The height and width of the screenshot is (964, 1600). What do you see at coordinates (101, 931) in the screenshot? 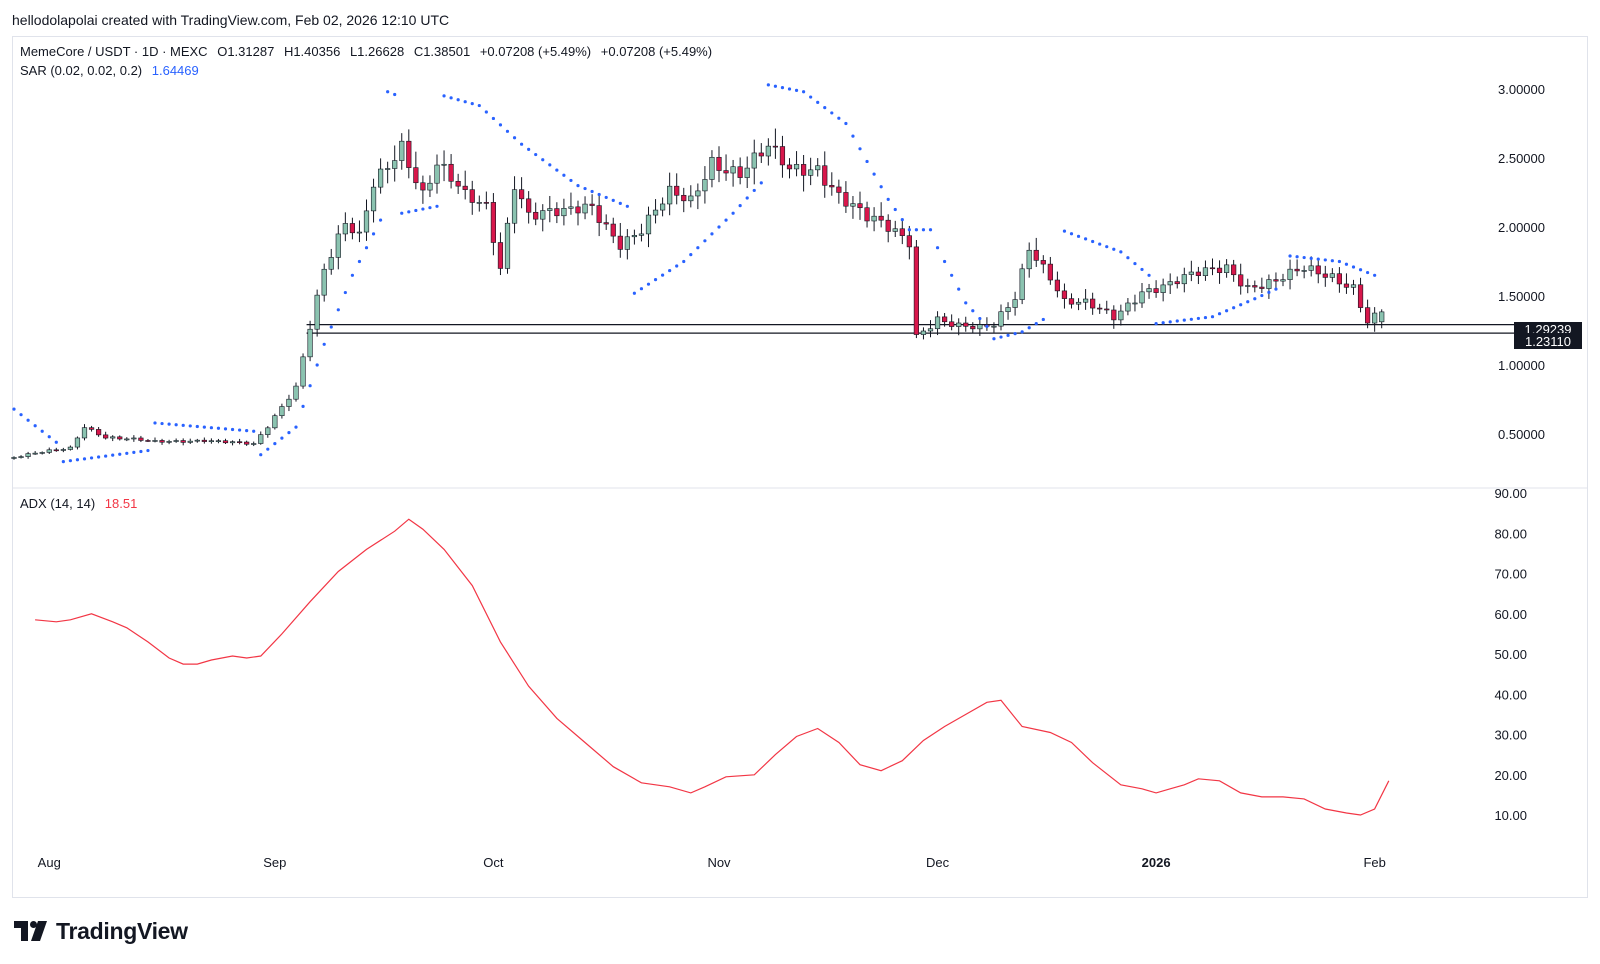
I see `tradingview-logo: TradingView` at bounding box center [101, 931].